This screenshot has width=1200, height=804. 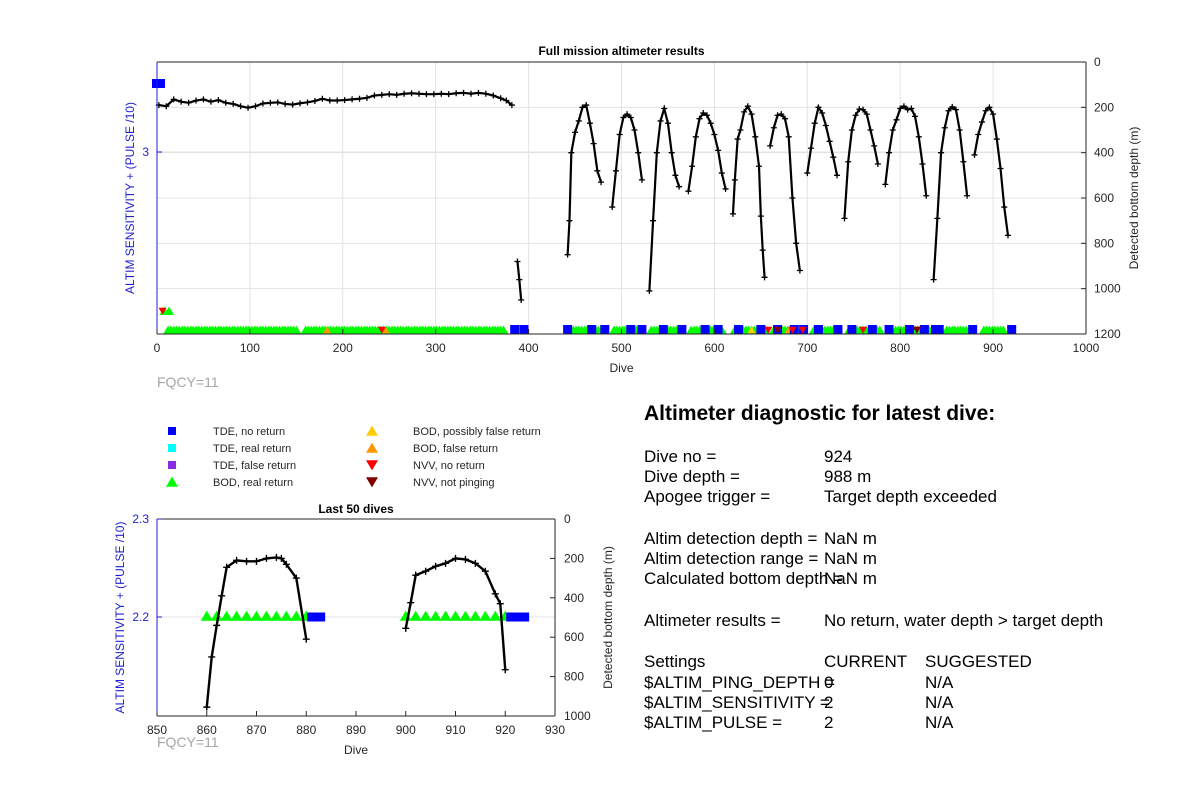 What do you see at coordinates (372, 447) in the screenshot?
I see `legend-marker-triangle-up` at bounding box center [372, 447].